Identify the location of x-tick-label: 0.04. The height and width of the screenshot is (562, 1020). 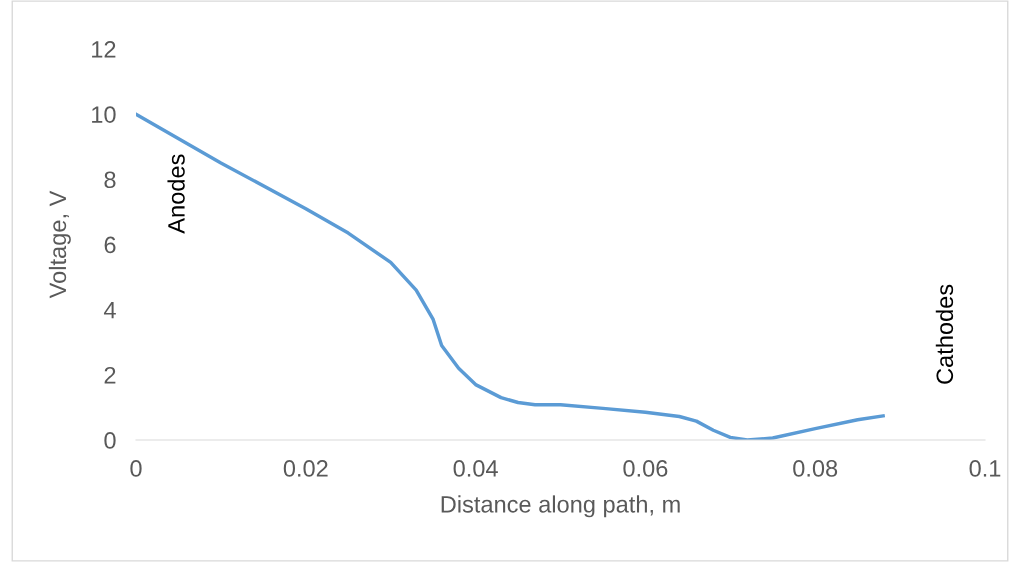
(475, 468).